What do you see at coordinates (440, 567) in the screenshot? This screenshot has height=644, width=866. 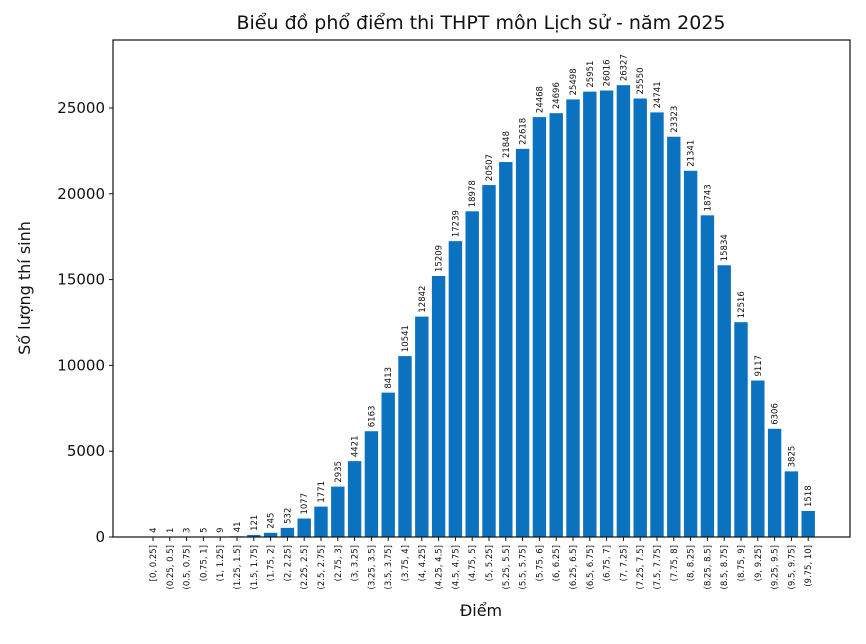 I see `x-tick-label: (4.25, 4.5]` at bounding box center [440, 567].